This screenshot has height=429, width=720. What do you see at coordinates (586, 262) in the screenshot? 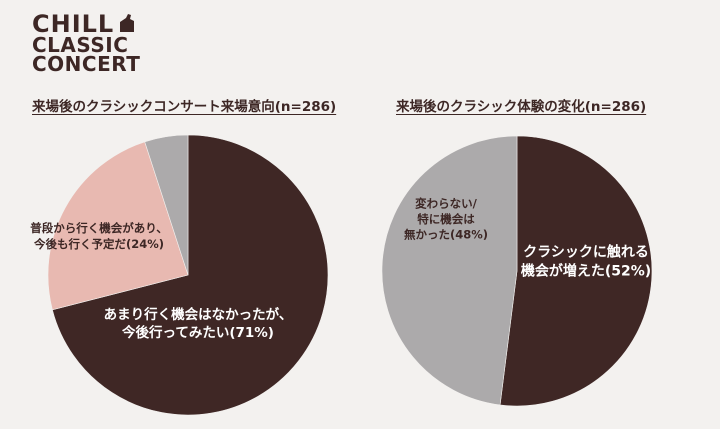
I see `pie-2-label-1: クラシックに触れる機会が増えた(52%)` at bounding box center [586, 262].